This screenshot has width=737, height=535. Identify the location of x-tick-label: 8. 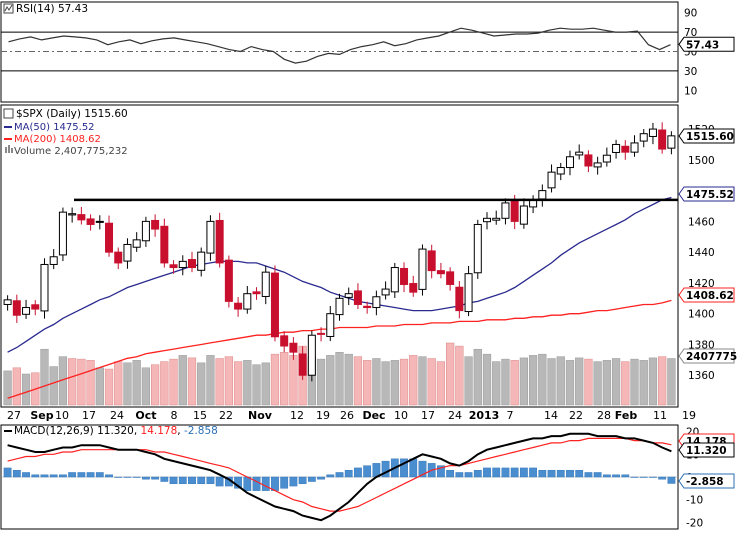
(174, 415).